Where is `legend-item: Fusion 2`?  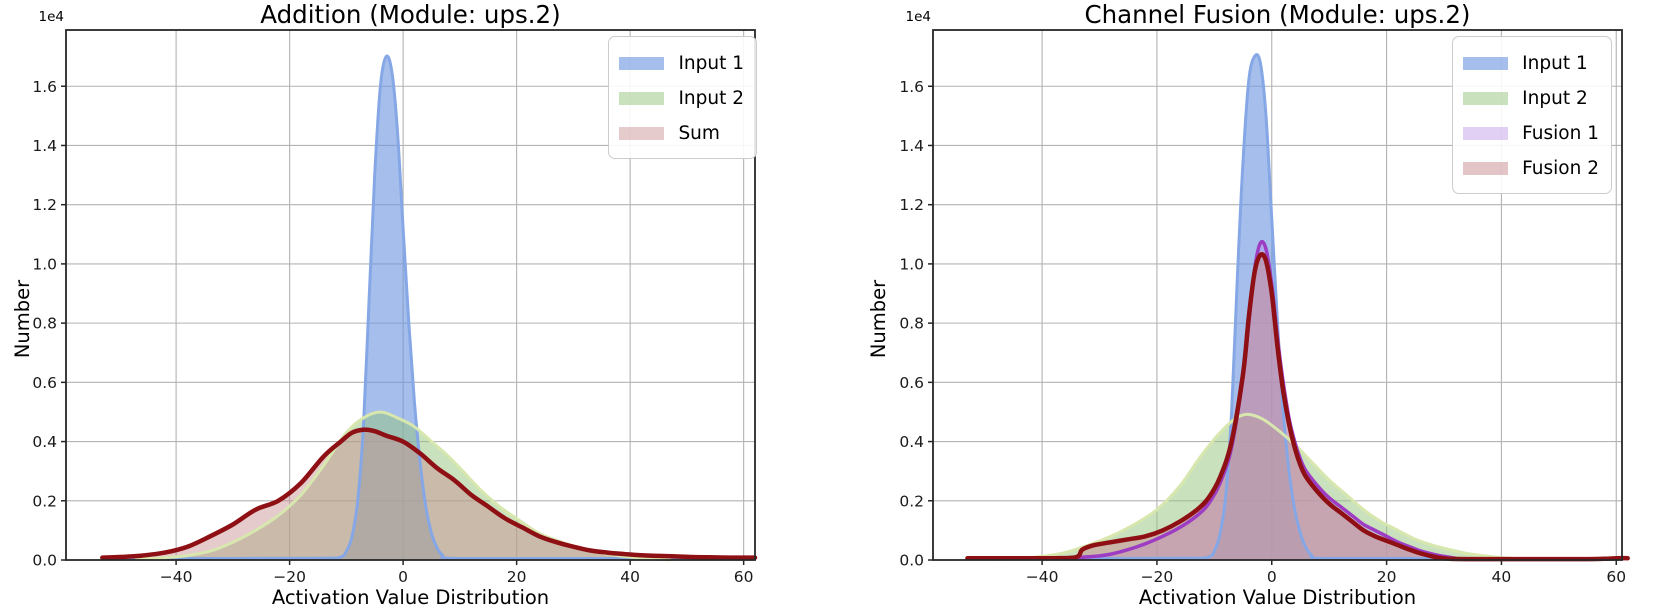 legend-item: Fusion 2 is located at coordinates (1531, 168).